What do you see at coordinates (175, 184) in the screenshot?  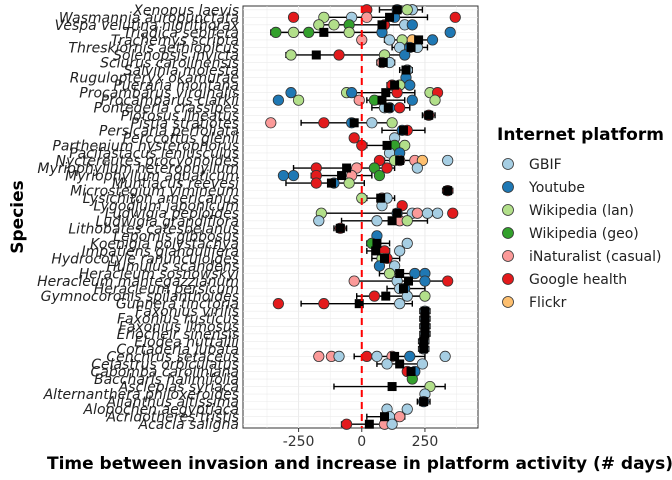 I see `species-label: Muntiacus reevesi` at bounding box center [175, 184].